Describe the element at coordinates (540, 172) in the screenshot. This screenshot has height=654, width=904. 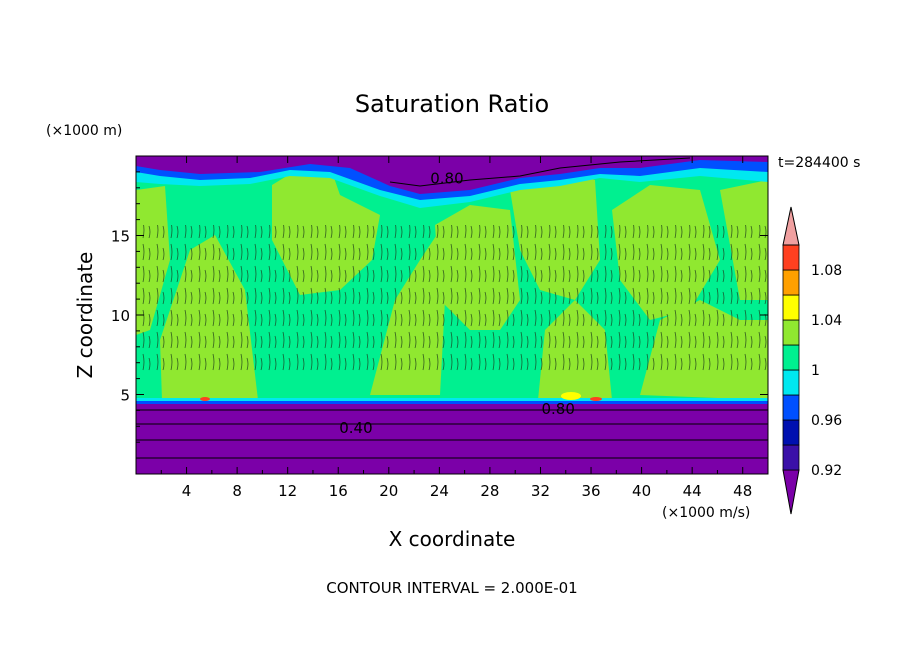
I see `contour-line-upper` at that location.